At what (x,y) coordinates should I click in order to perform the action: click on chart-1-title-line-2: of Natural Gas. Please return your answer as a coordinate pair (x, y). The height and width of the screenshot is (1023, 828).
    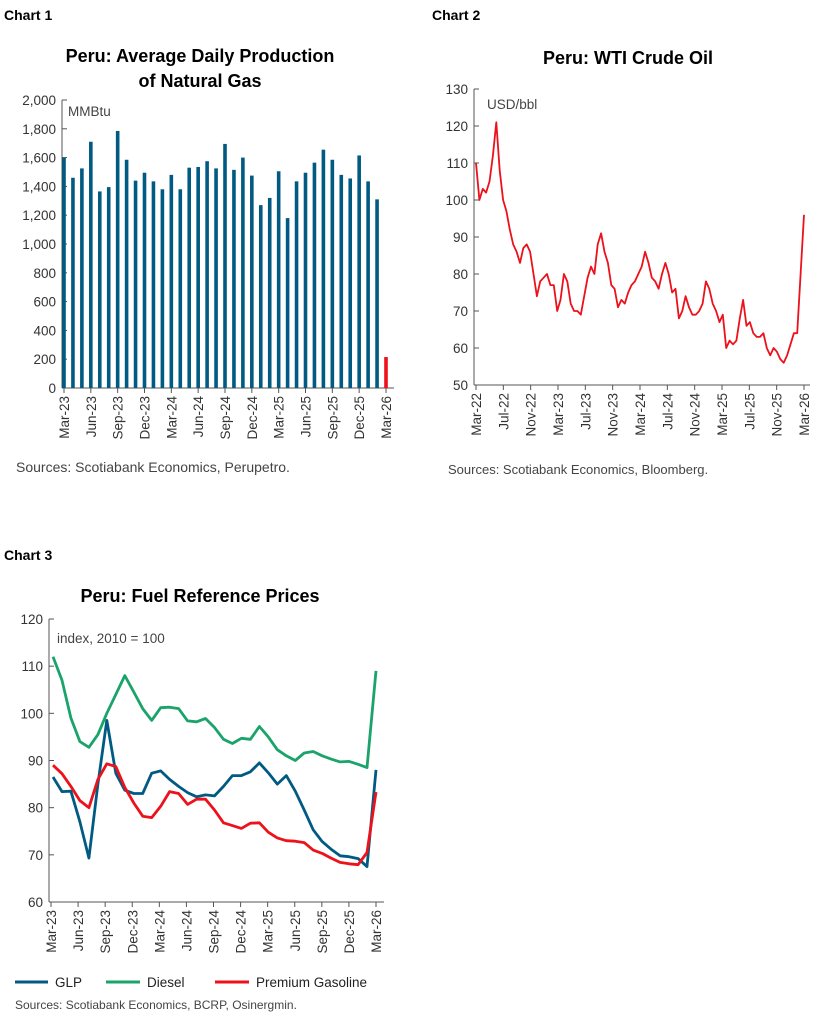
    Looking at the image, I should click on (199, 81).